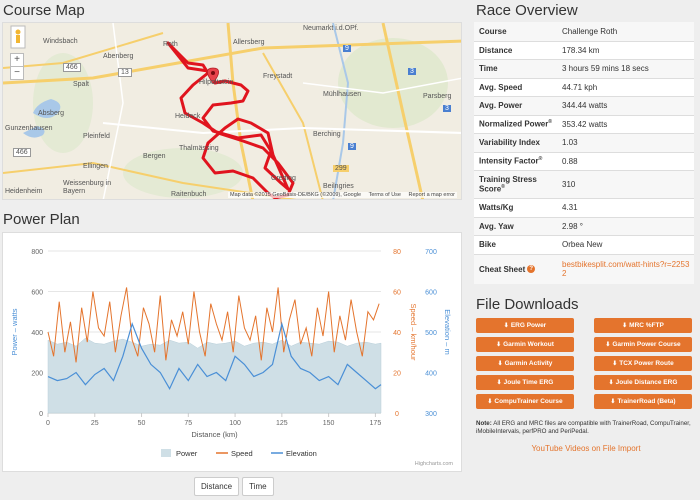 Image resolution: width=700 pixels, height=500 pixels. Describe the element at coordinates (81, 84) in the screenshot. I see `map-label: Spalt` at that location.